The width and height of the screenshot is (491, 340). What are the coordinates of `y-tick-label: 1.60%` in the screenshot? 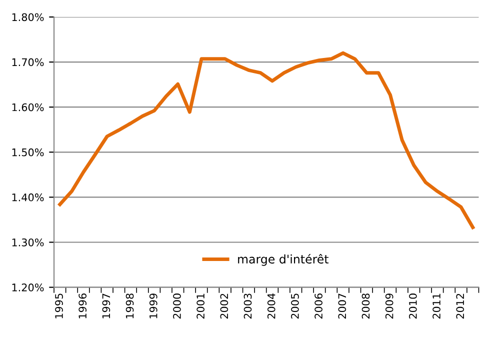 It's located at (28, 107).